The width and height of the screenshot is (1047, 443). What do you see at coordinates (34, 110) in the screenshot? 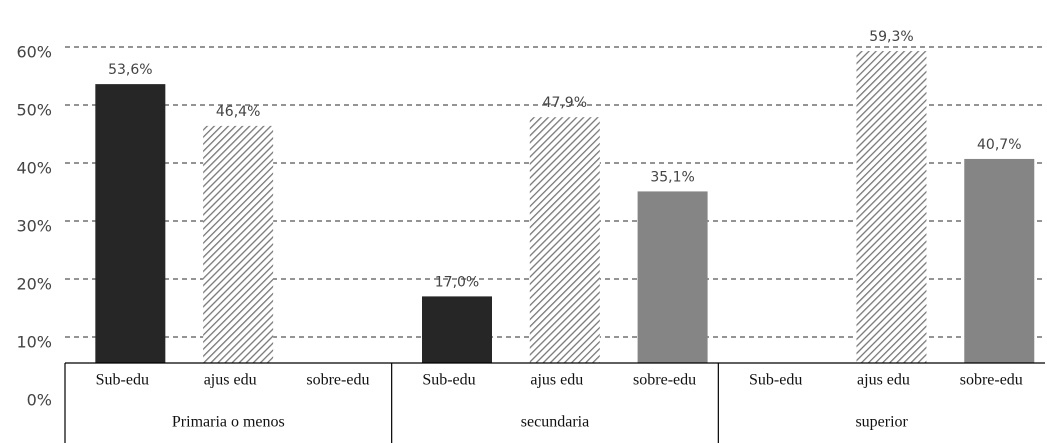
I see `y-tick-label: 50%` at bounding box center [34, 110].